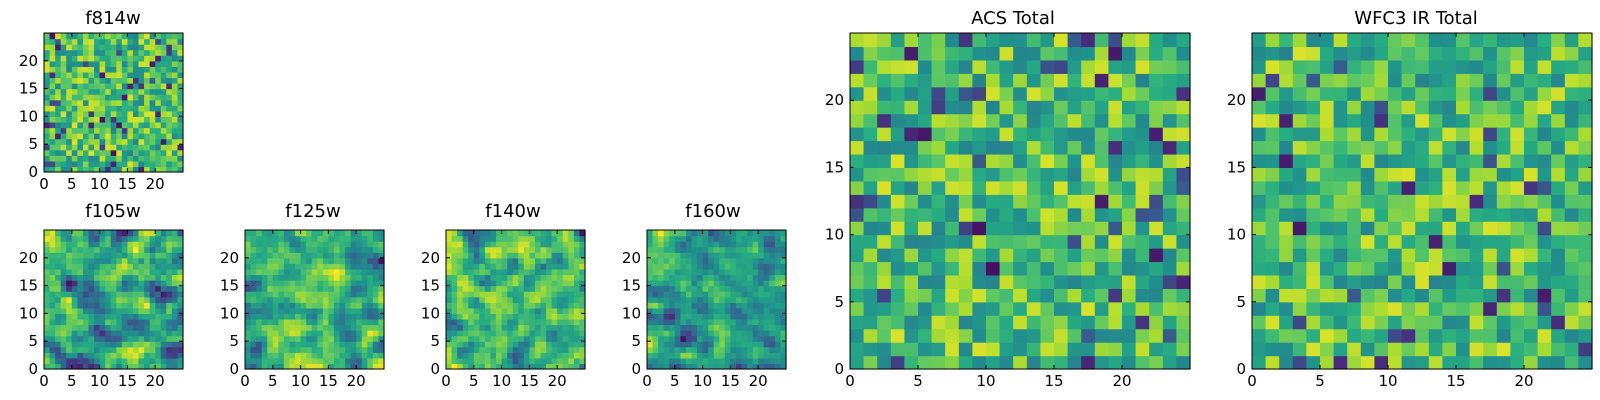 This screenshot has height=400, width=1600. Describe the element at coordinates (1523, 381) in the screenshot. I see `x-tick-label: 20` at that location.